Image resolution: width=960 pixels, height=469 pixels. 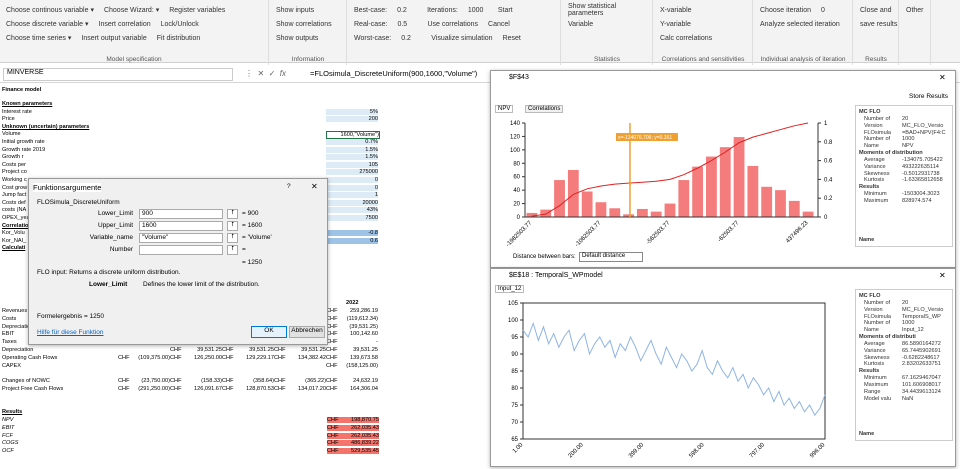 I want to click on y-tick-label: 85, so click(x=514, y=372).